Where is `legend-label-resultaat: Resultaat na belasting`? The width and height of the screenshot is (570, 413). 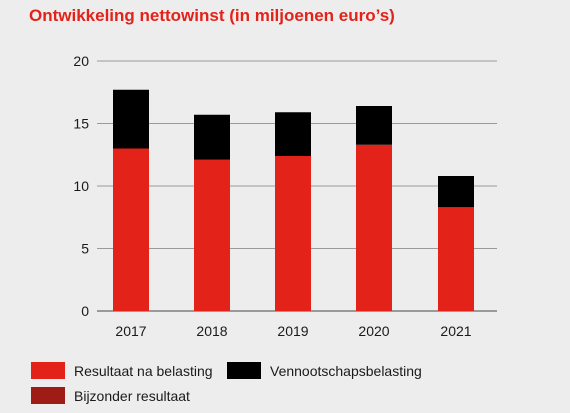 legend-label-resultaat: Resultaat na belasting is located at coordinates (143, 370).